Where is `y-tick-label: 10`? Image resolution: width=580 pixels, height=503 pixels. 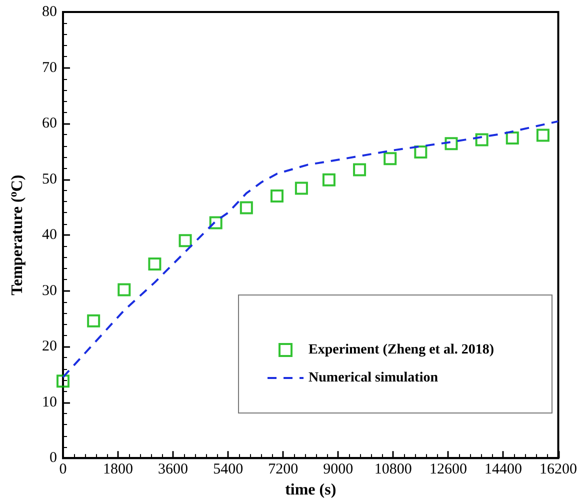
y-tick-label: 10 is located at coordinates (49, 402).